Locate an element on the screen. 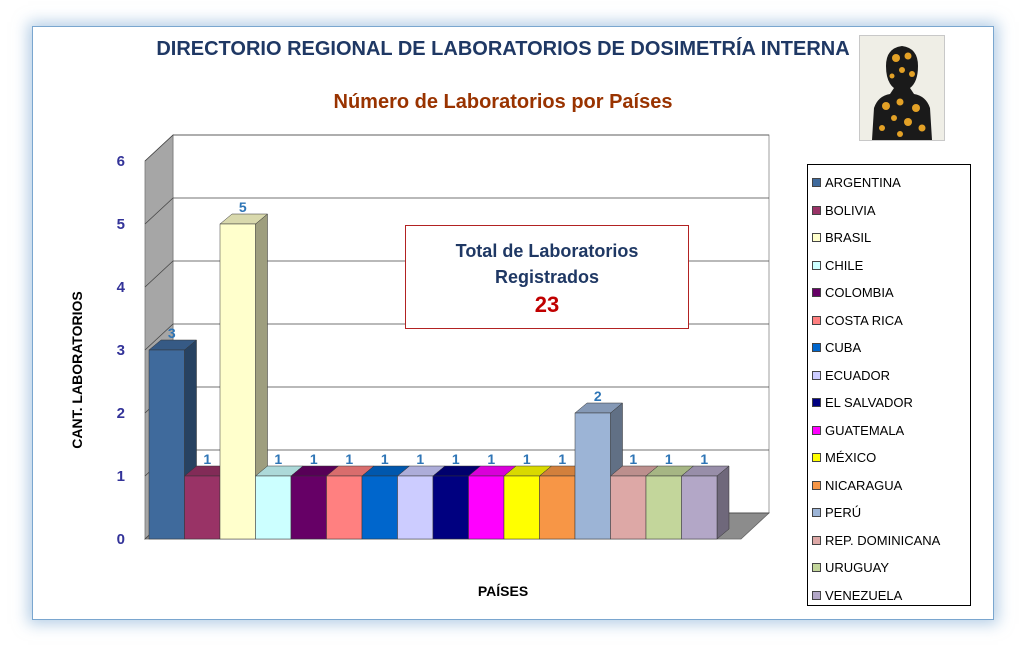  legend-label: PERÚ is located at coordinates (843, 513).